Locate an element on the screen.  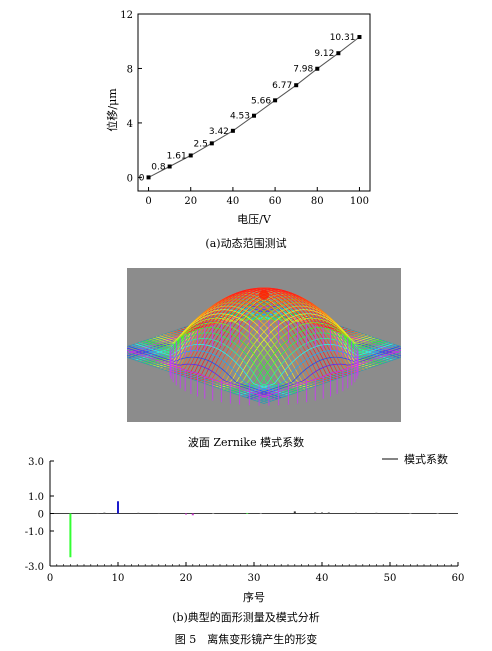
chart-a-xtick-label: 20 is located at coordinates (190, 201).